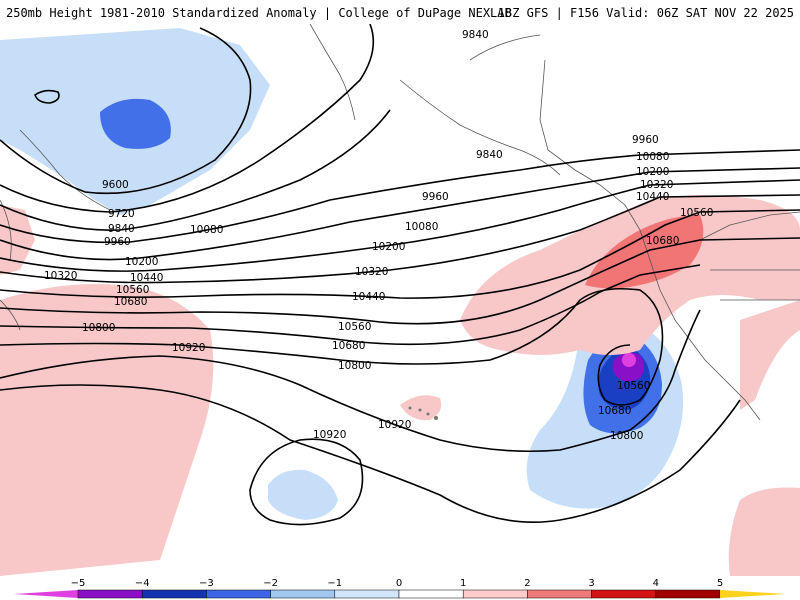  I want to click on label-10920-south: 10920, so click(329, 435).